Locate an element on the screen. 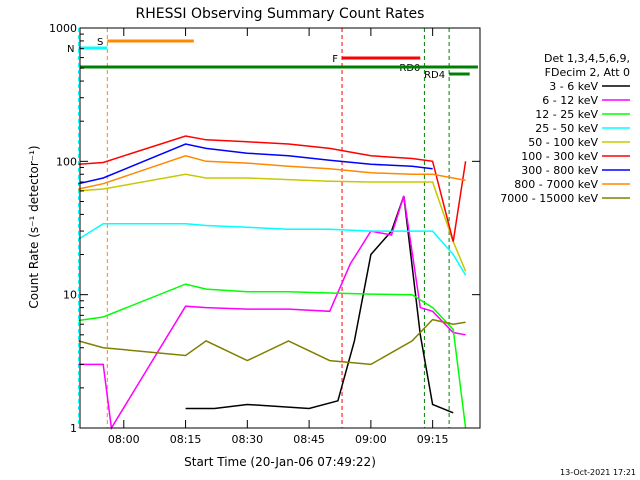 The image size is (640, 480). y-tick-label-1000: 1000 is located at coordinates (63, 28).